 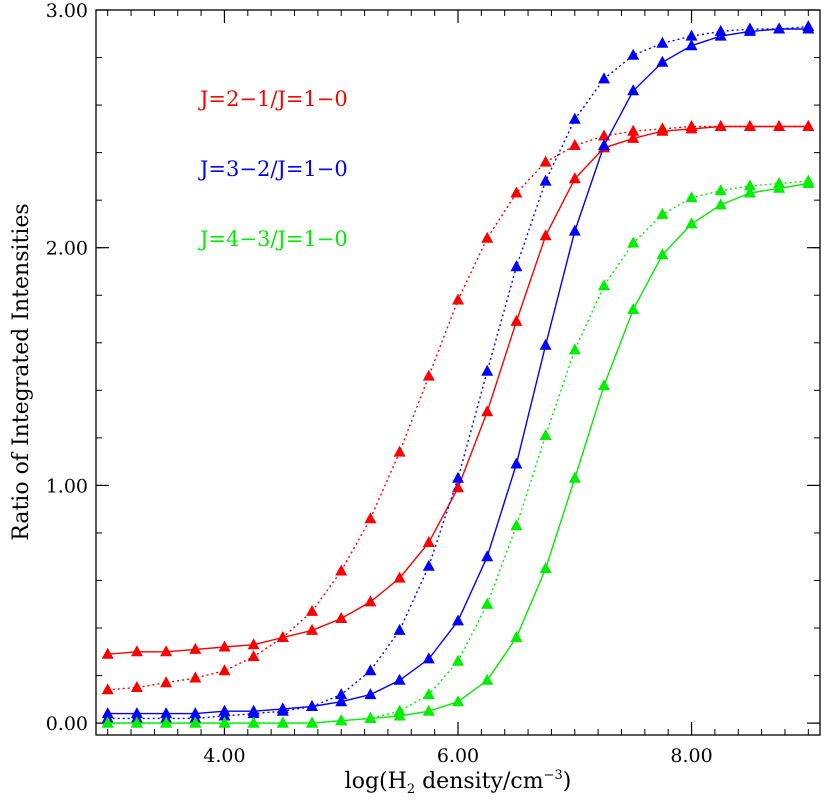 What do you see at coordinates (691, 756) in the screenshot?
I see `x-tick-label: 8.00` at bounding box center [691, 756].